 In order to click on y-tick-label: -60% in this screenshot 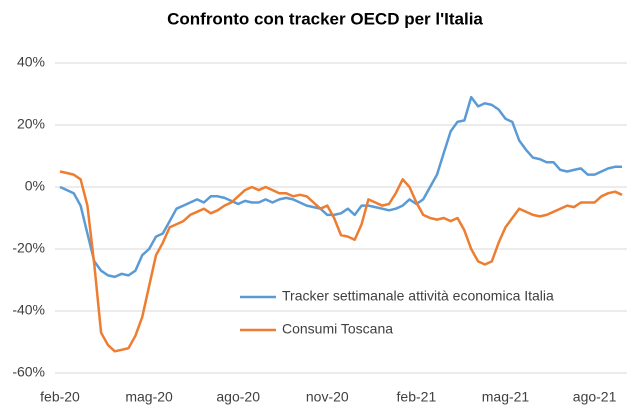, I will do `click(28, 372)`.